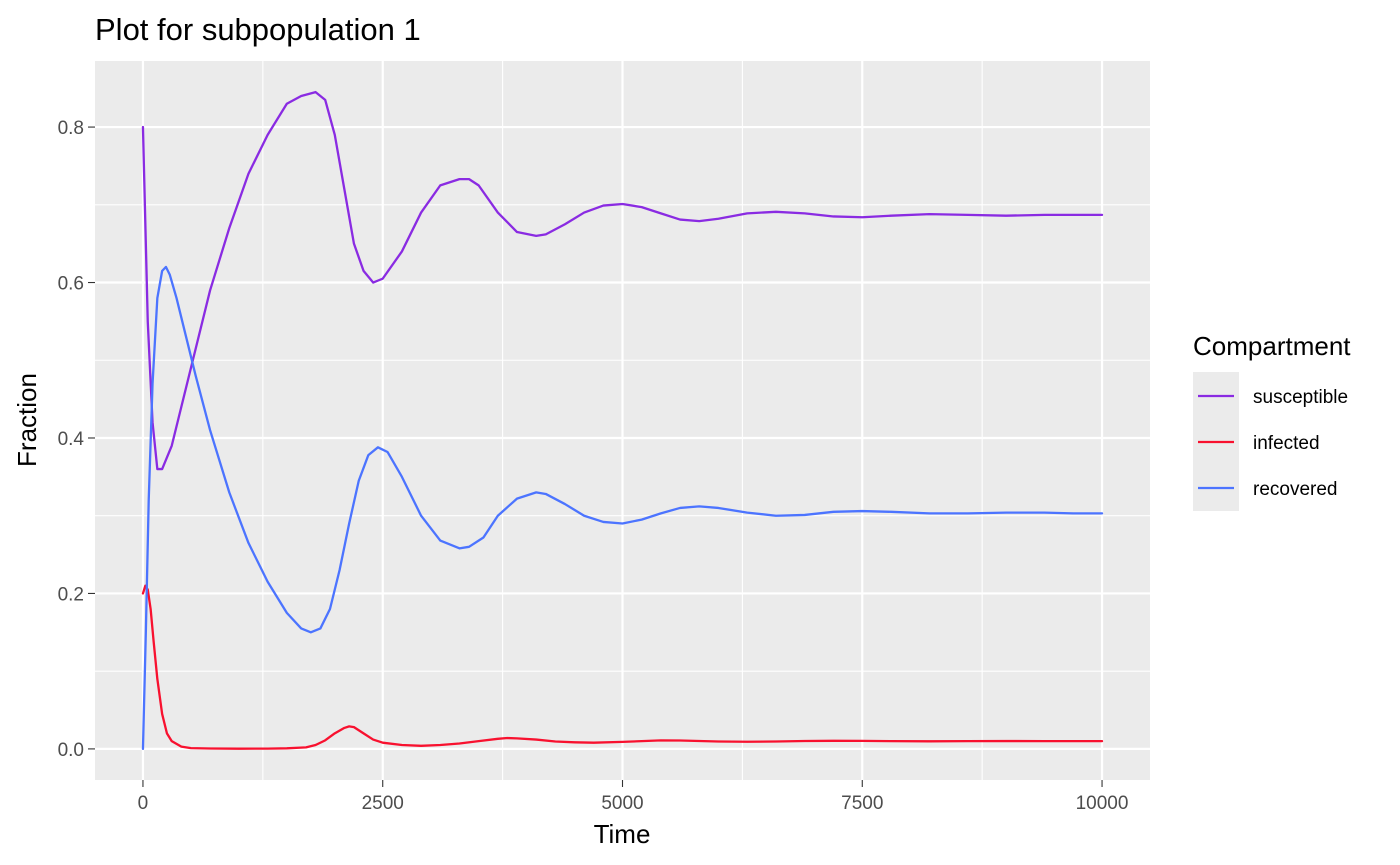 The image size is (1400, 865). I want to click on y-tick-label: 0.4, so click(71, 439).